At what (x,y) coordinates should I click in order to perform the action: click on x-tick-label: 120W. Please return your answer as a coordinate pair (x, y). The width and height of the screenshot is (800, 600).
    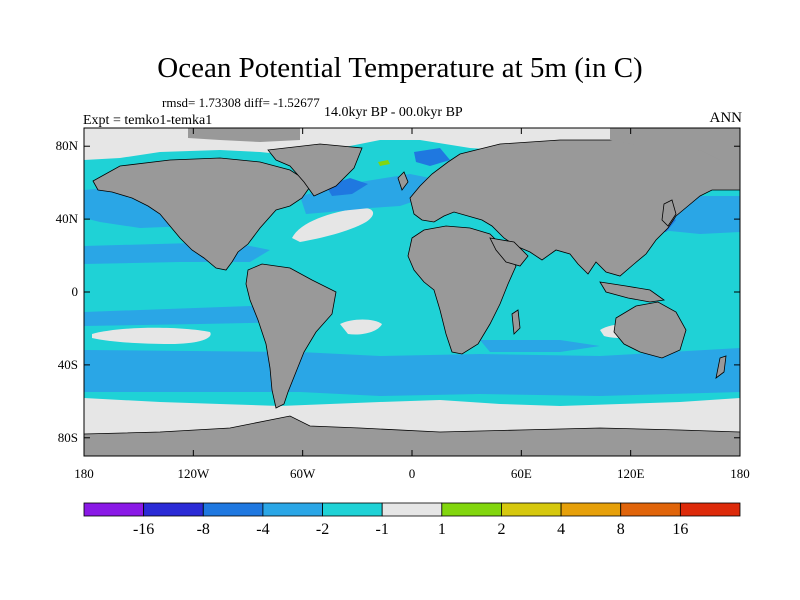
    Looking at the image, I should click on (193, 473).